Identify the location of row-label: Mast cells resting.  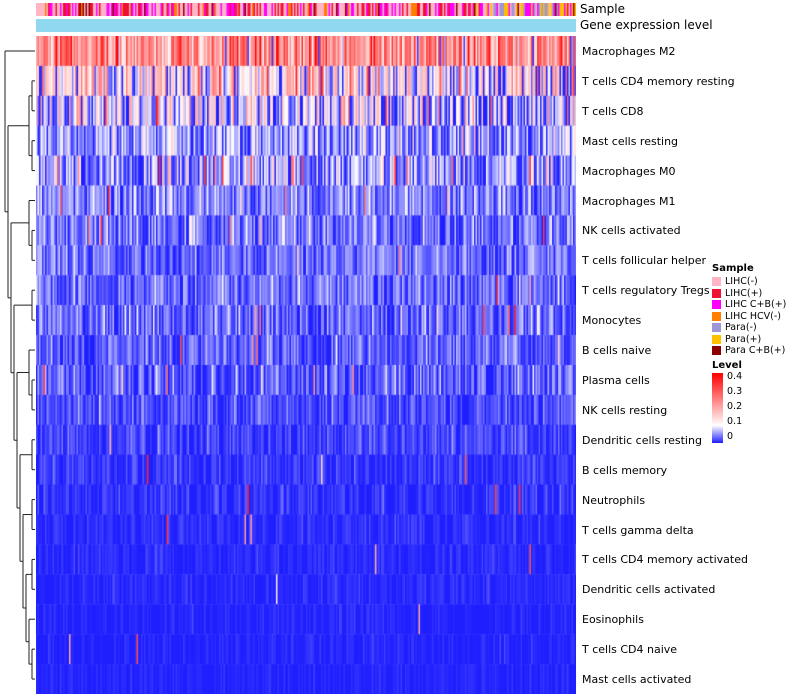
(630, 141).